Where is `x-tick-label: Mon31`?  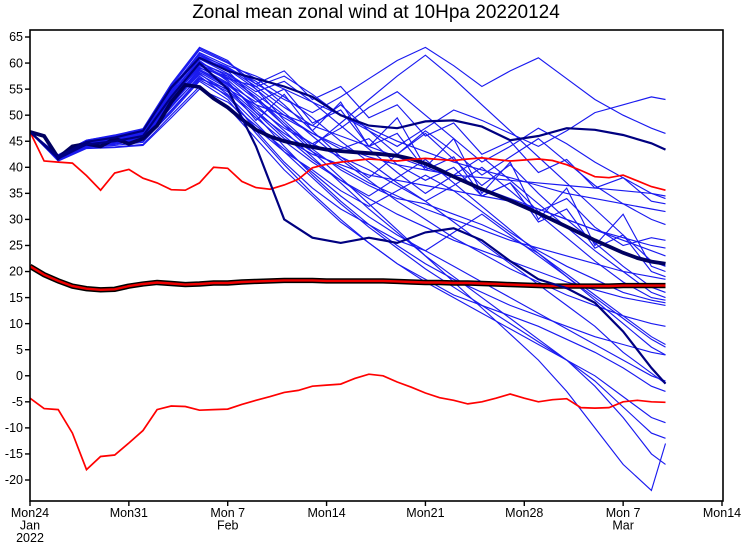 x-tick-label: Mon31 is located at coordinates (129, 513).